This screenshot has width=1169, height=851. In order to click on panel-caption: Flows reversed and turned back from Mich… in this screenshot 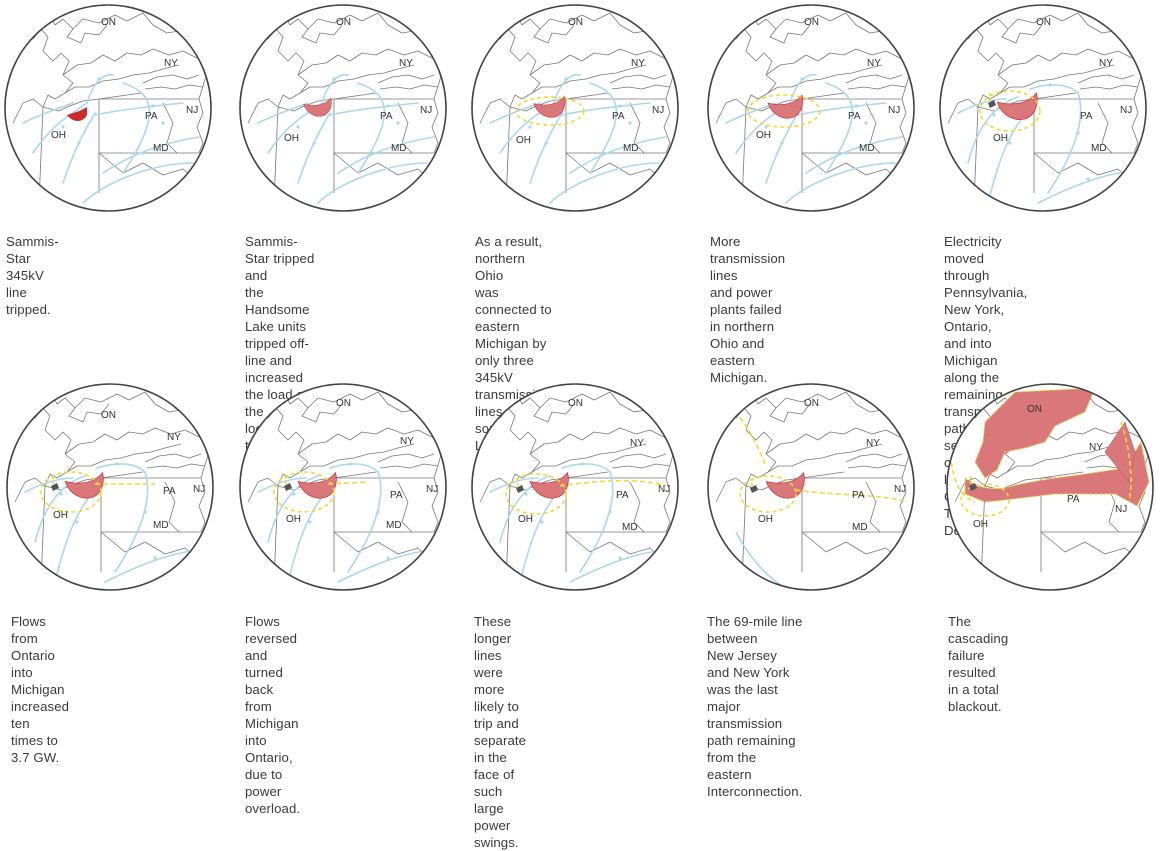, I will do `click(273, 715)`.